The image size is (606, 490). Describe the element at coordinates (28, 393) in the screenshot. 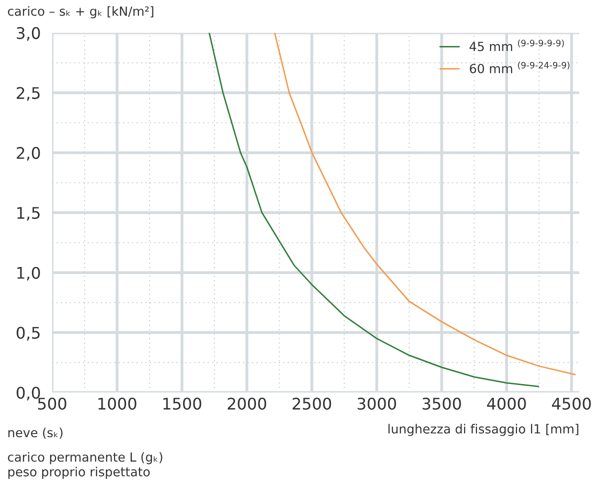

I see `y-tick-label: 0,0` at that location.